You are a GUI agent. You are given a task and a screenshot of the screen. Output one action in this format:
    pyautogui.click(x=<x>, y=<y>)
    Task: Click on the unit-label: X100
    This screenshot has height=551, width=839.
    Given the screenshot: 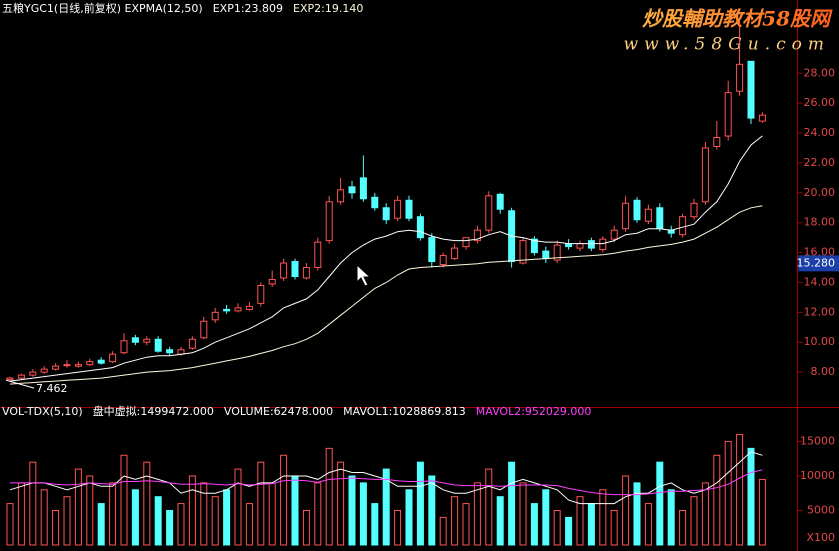 What is the action you would take?
    pyautogui.click(x=820, y=537)
    